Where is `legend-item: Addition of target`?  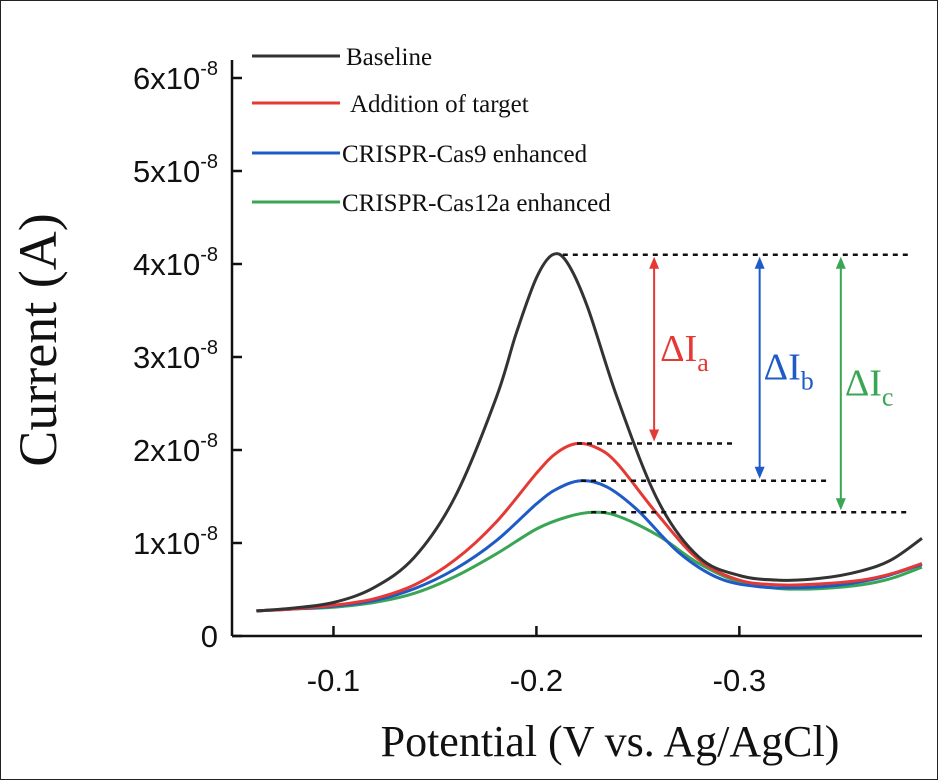
legend-item: Addition of target is located at coordinates (390, 104).